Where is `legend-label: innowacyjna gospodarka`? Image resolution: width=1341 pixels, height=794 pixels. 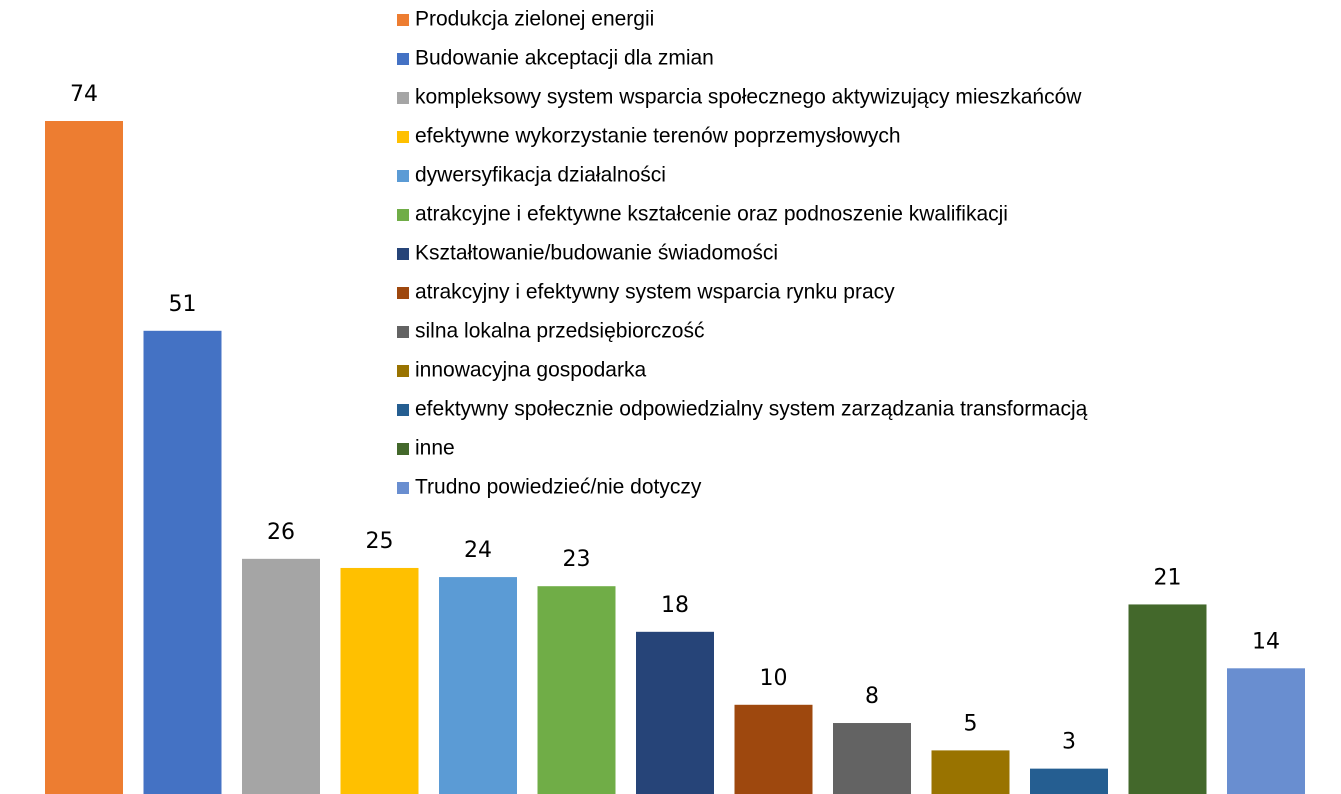 legend-label: innowacyjna gospodarka is located at coordinates (530, 370).